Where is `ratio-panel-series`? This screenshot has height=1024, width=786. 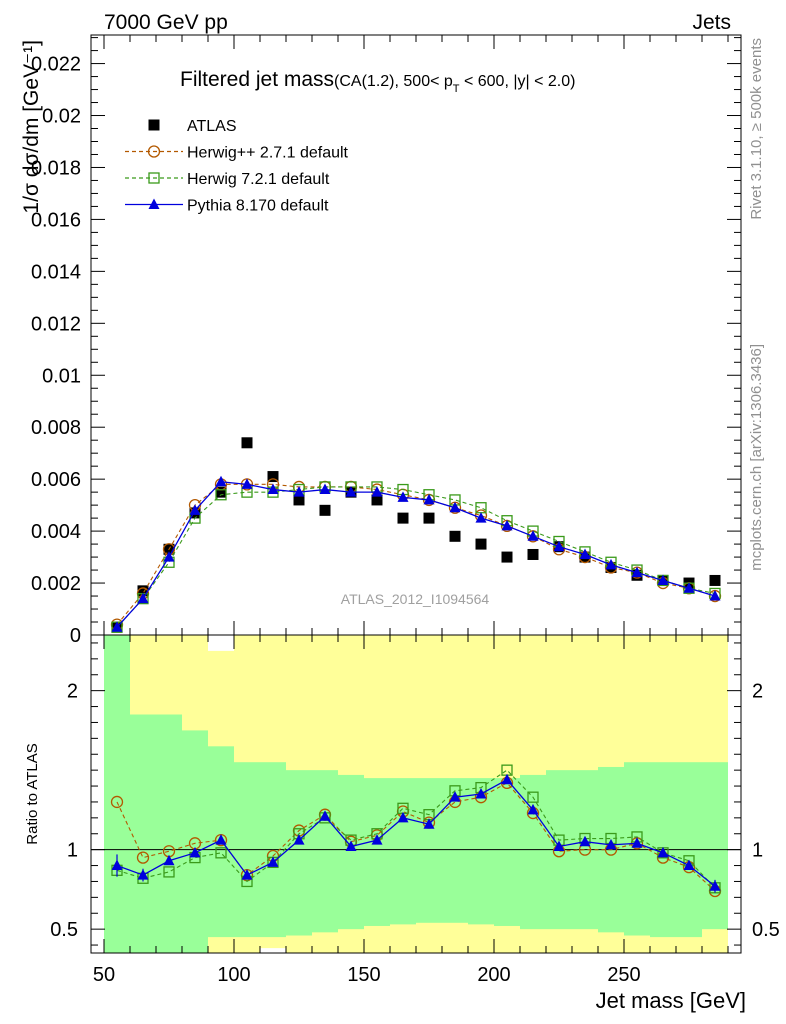
ratio-panel-series is located at coordinates (416, 831).